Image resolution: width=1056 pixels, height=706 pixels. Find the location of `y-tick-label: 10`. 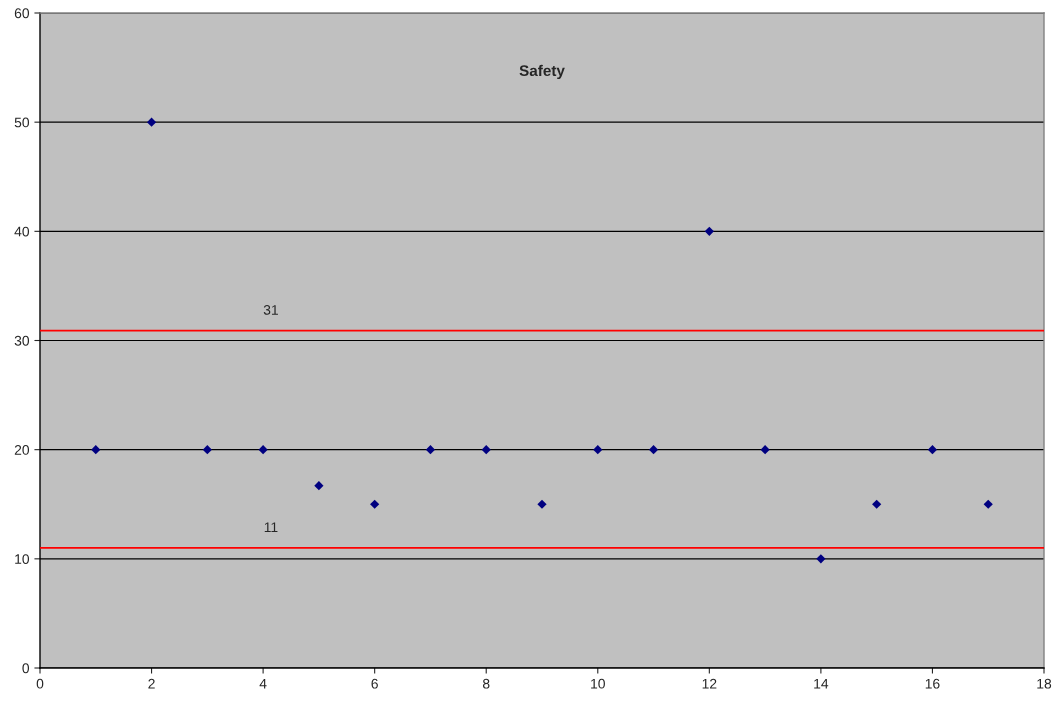

y-tick-label: 10 is located at coordinates (22, 559).